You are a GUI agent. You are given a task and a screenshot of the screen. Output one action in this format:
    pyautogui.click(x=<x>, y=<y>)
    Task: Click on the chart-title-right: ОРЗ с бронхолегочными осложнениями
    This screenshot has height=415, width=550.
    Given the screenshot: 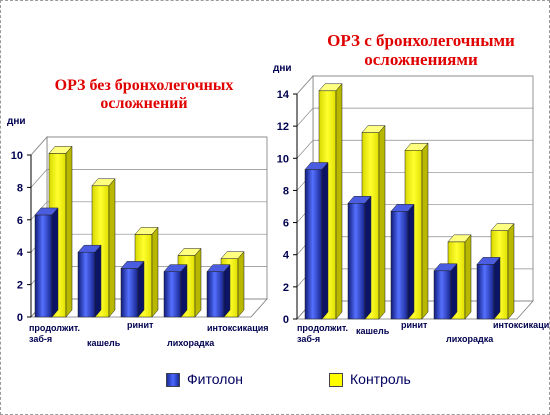 What is the action you would take?
    pyautogui.click(x=421, y=50)
    